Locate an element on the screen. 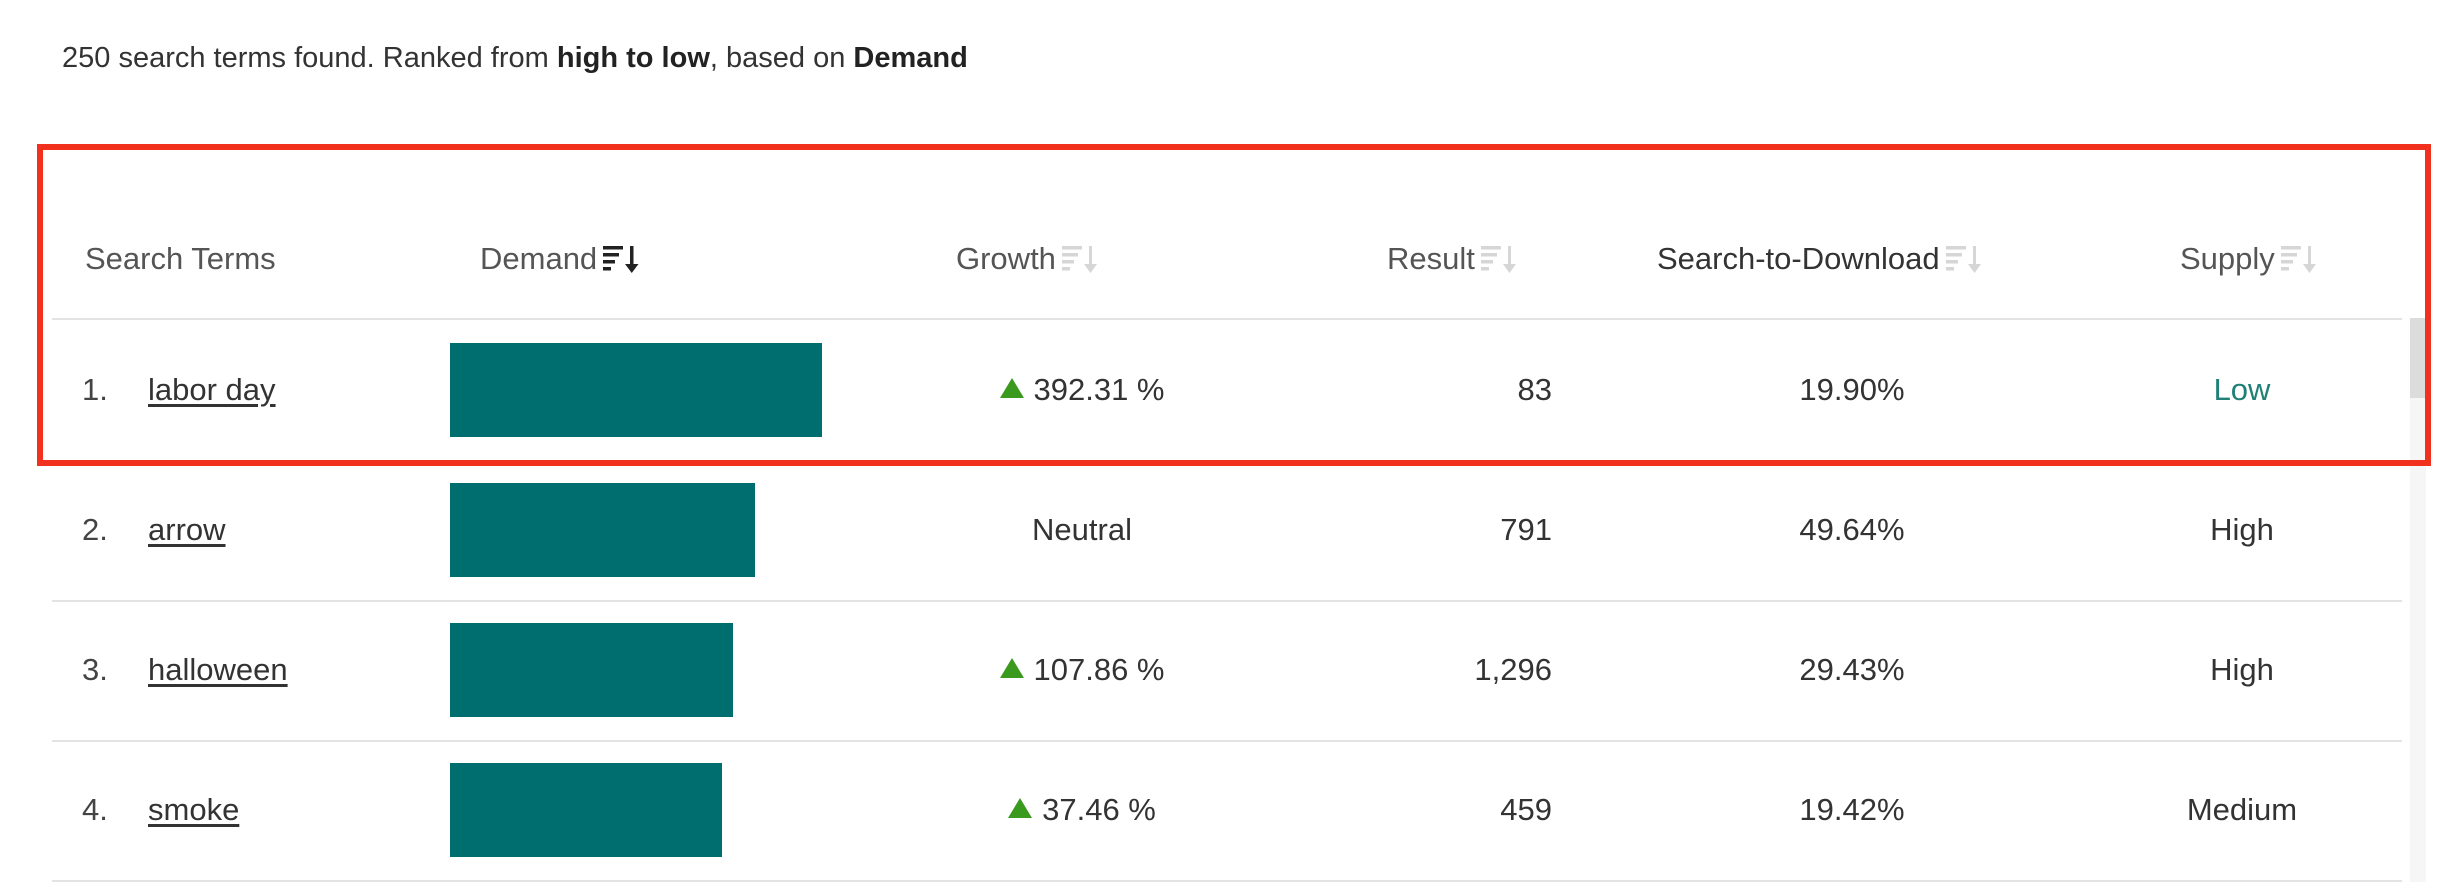  search-term-link: arrow is located at coordinates (187, 529).